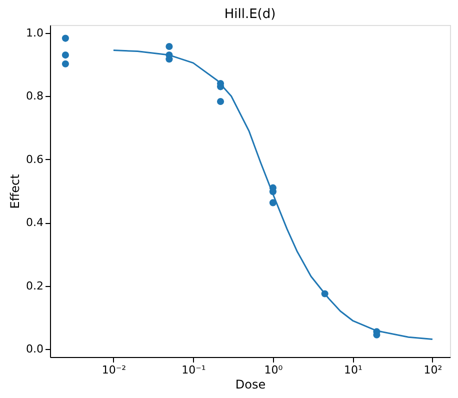 This screenshot has width=458, height=398. What do you see at coordinates (35, 96) in the screenshot?
I see `y-tick-label: 0.8` at bounding box center [35, 96].